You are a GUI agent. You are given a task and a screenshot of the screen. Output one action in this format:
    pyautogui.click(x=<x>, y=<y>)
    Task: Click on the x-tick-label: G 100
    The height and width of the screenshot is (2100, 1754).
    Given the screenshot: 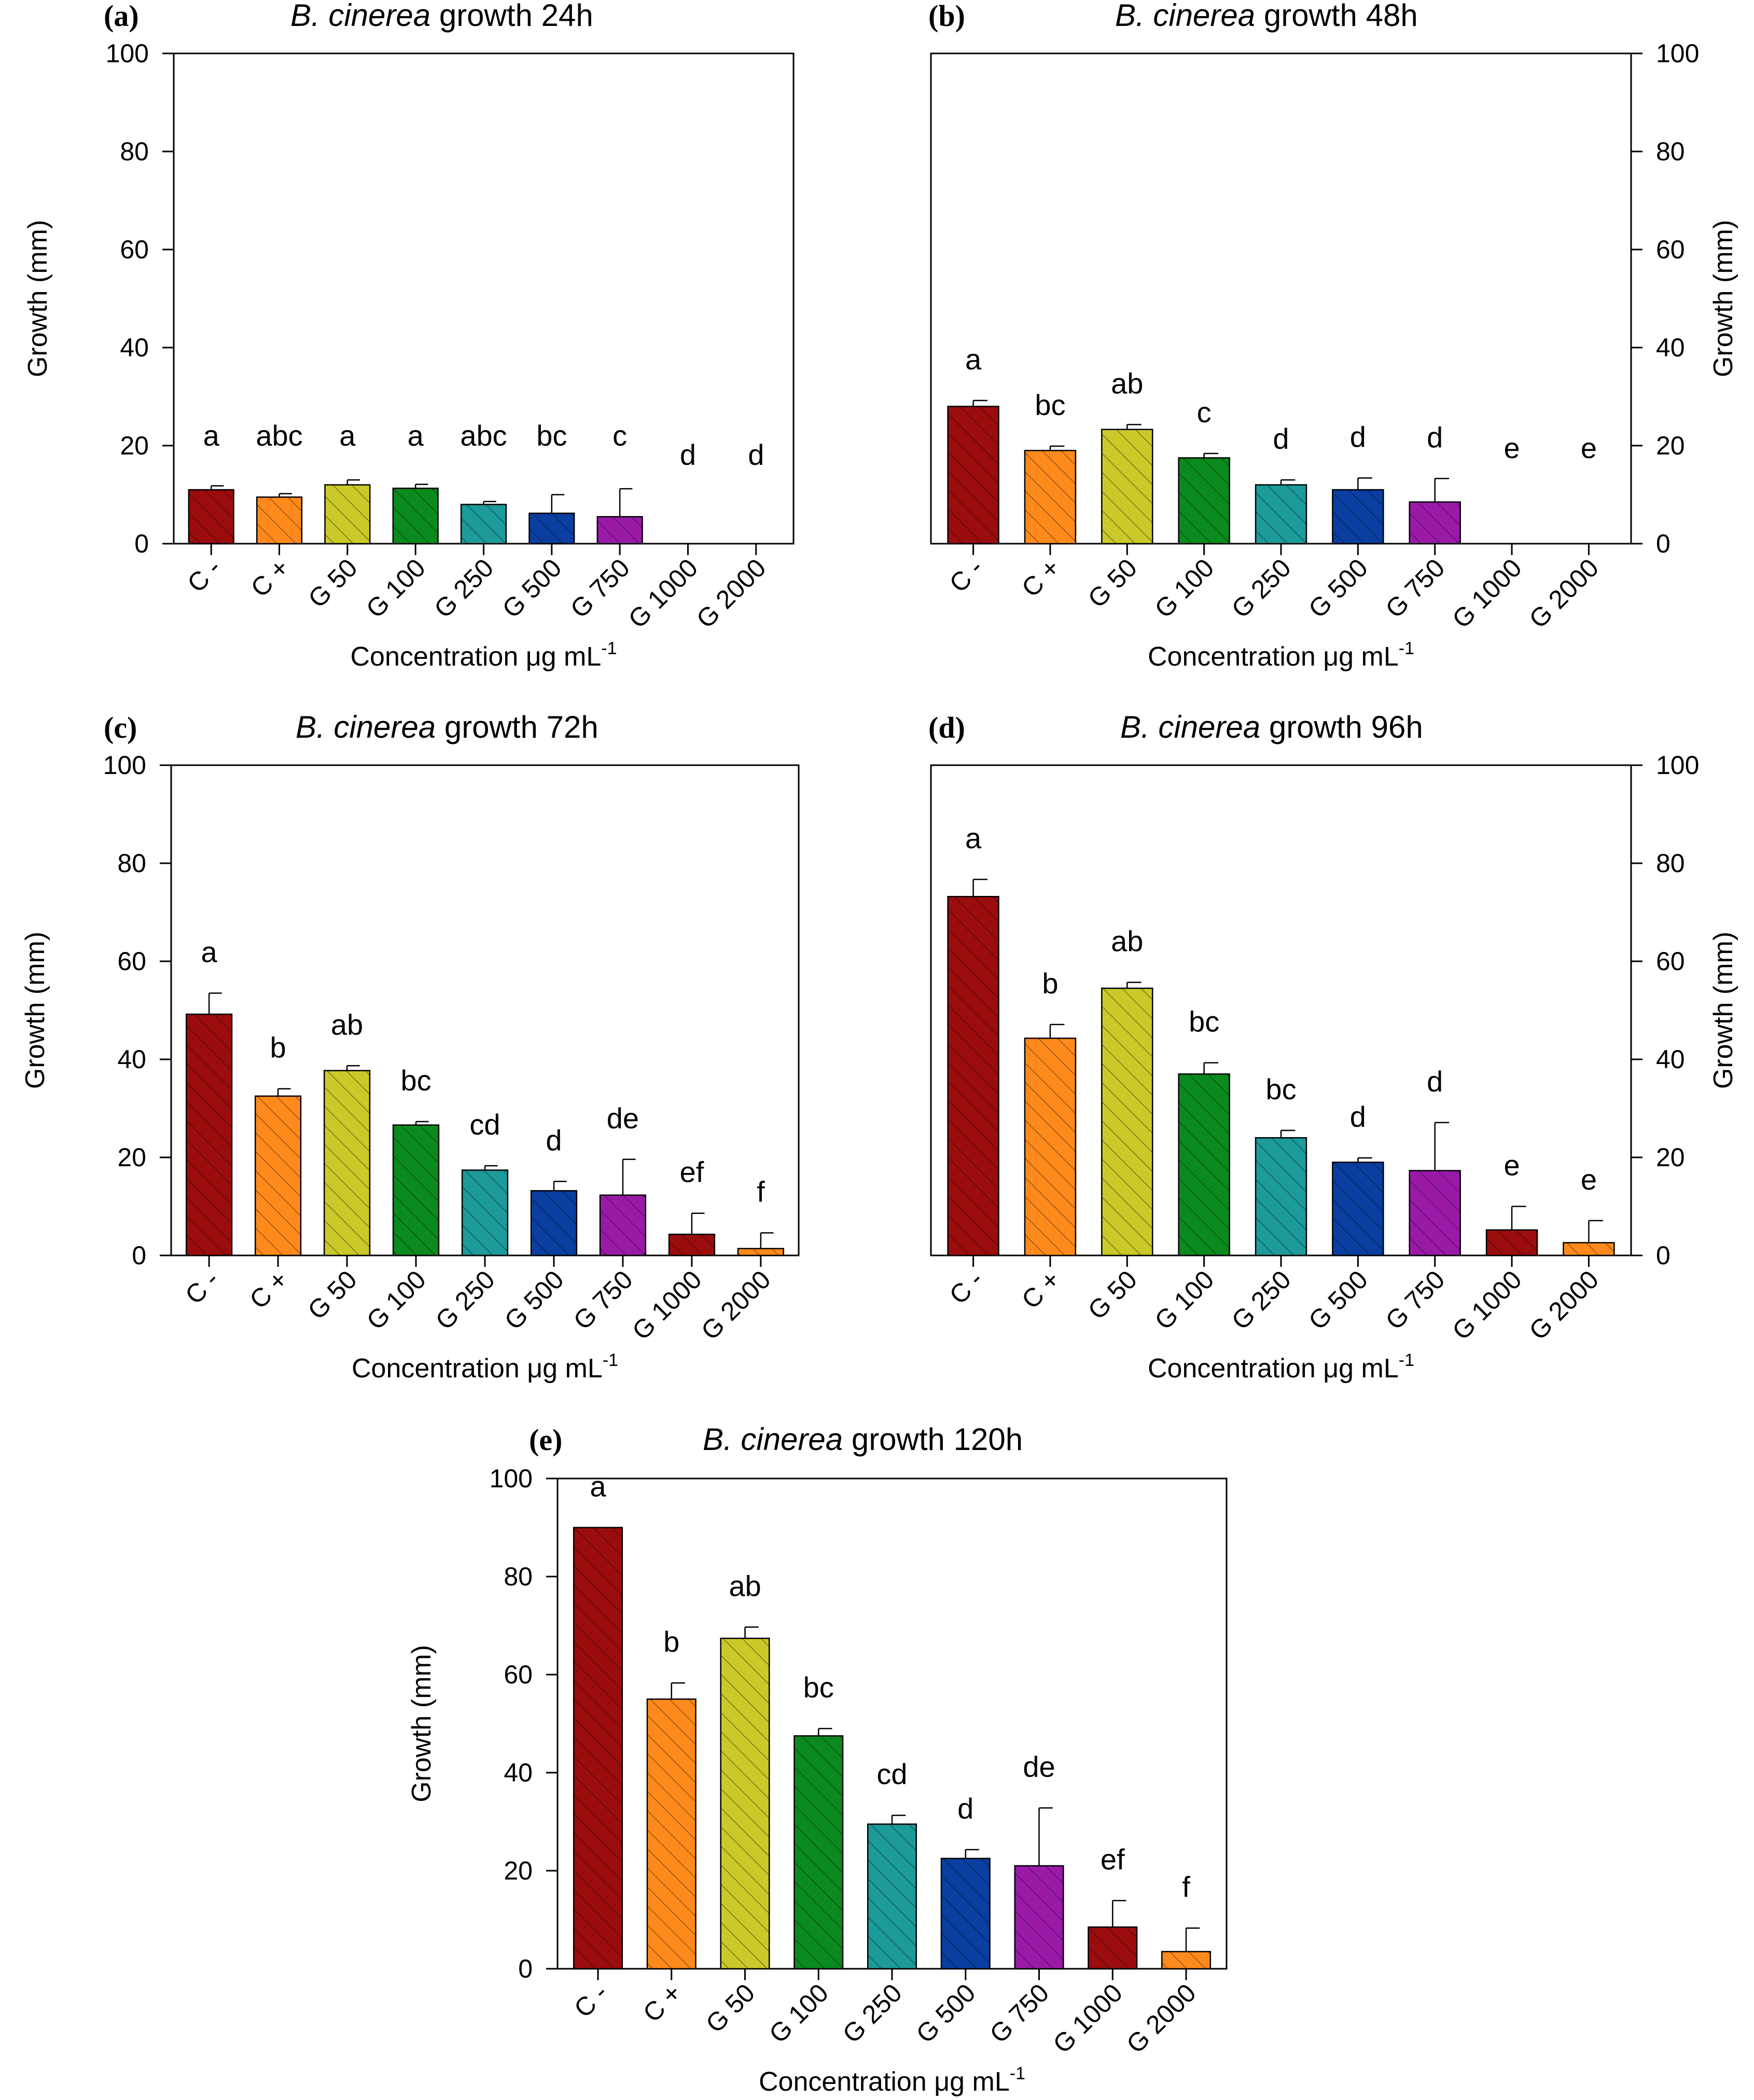 What is the action you would take?
    pyautogui.click(x=396, y=1300)
    